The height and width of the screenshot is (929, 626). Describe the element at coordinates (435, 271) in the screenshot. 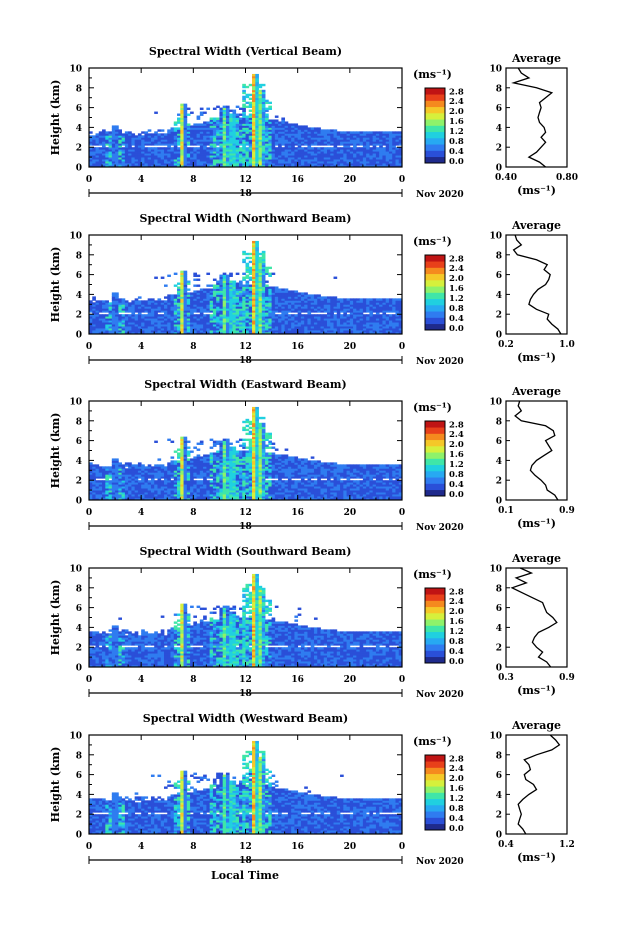

I see `colorbar-swatch` at that location.